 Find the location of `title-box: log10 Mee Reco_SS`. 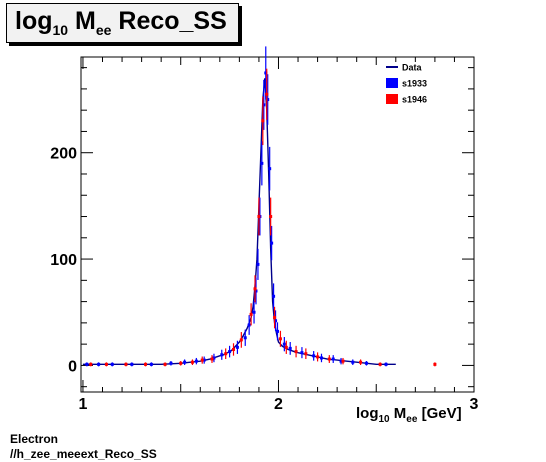

title-box: log10 Mee Reco_SS is located at coordinates (122, 23).